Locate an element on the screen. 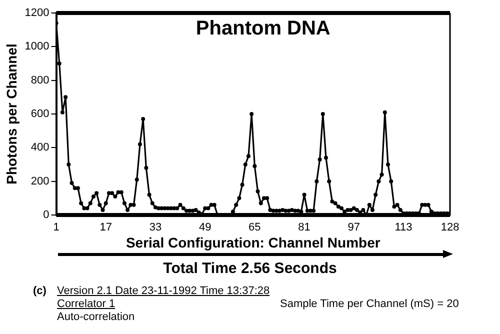 This screenshot has width=500, height=334. x-tick-label: 33 is located at coordinates (155, 228).